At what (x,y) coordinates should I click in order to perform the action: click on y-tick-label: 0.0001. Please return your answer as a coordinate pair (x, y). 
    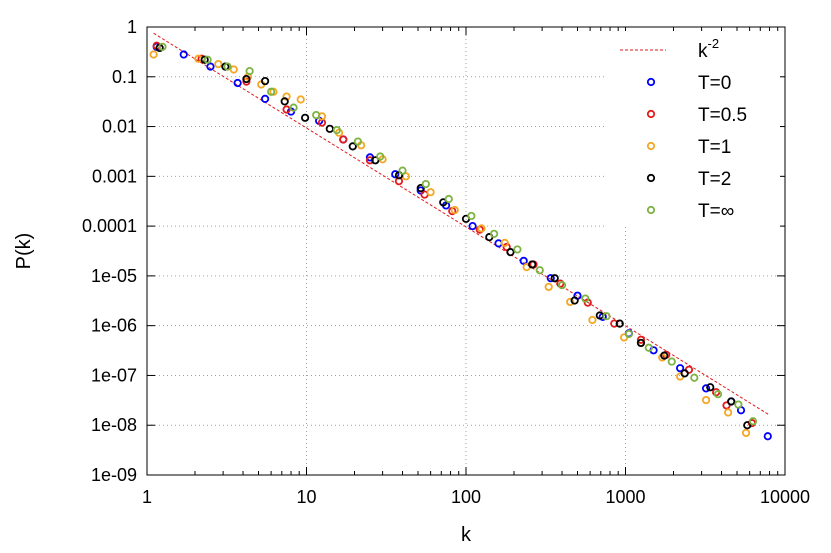
    Looking at the image, I should click on (109, 226).